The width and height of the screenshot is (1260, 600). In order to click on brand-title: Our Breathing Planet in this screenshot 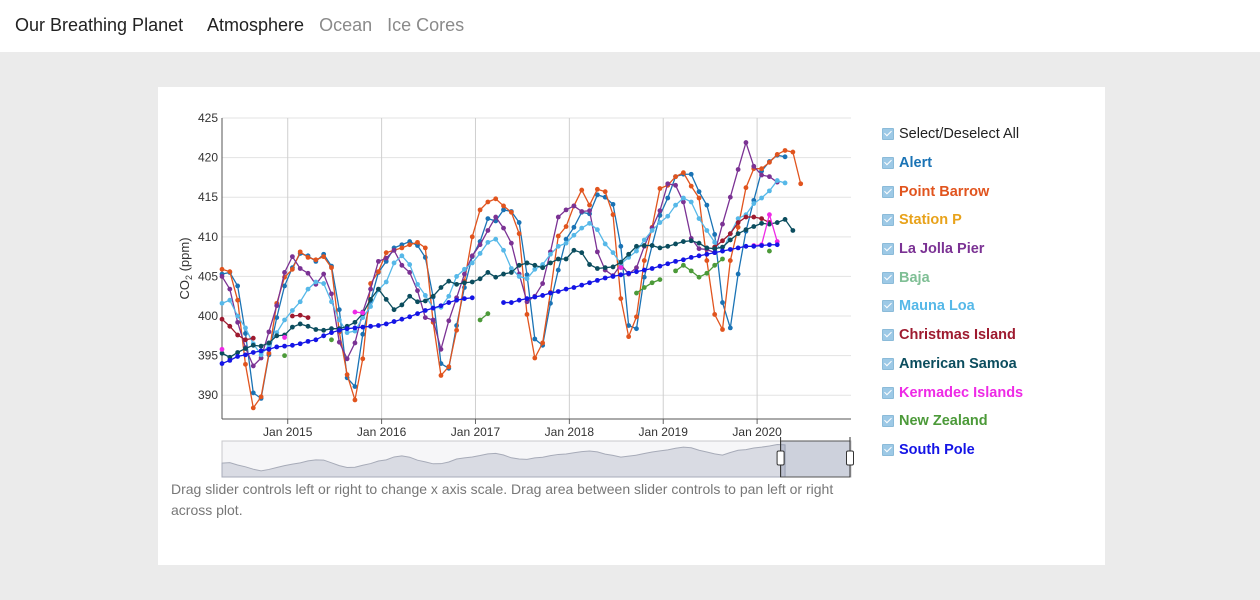, I will do `click(99, 25)`.